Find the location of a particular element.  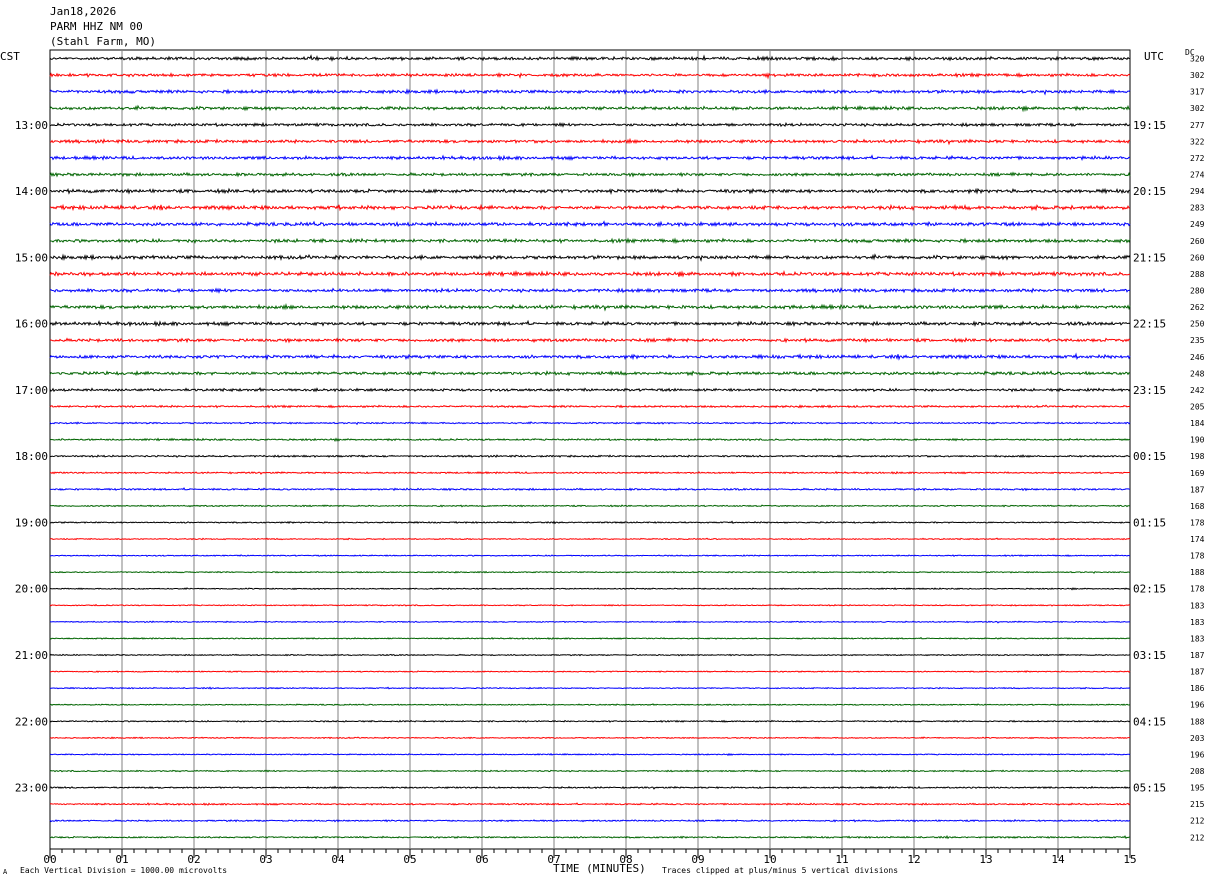

cst-hour-label: 17:00 is located at coordinates (31, 390).